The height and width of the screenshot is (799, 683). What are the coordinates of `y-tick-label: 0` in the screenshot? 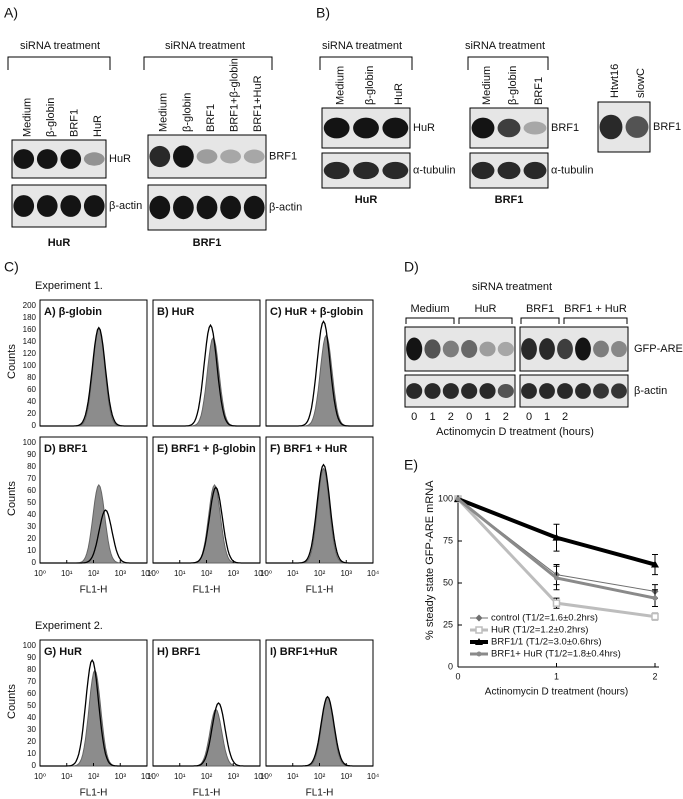 It's located at (34, 765).